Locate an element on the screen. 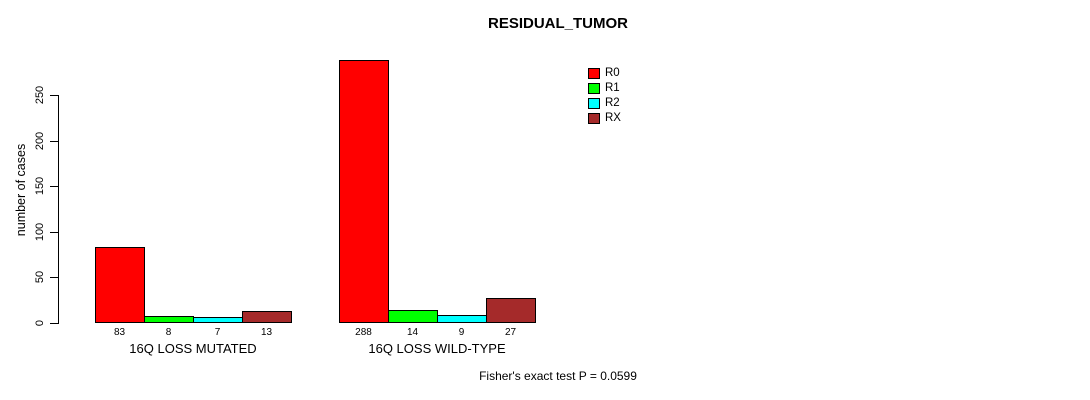 Image resolution: width=1090 pixels, height=400 pixels. bar-value-label: 14 is located at coordinates (412, 332).